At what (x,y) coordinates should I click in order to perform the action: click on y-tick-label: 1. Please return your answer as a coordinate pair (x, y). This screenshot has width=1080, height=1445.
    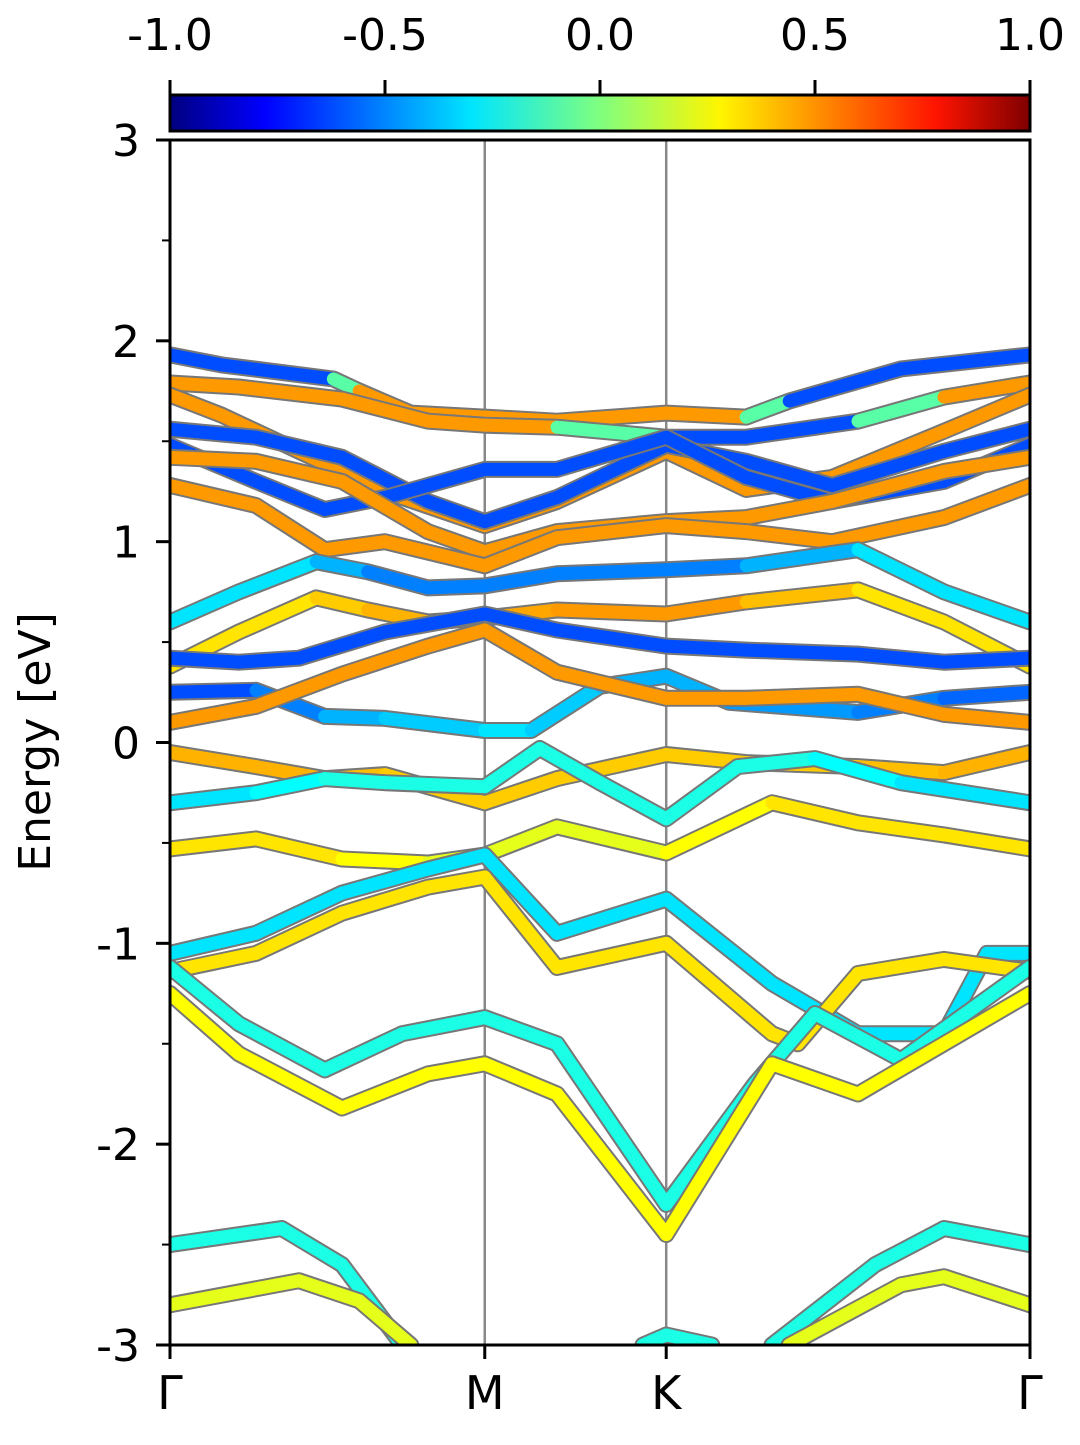
    Looking at the image, I should click on (126, 543).